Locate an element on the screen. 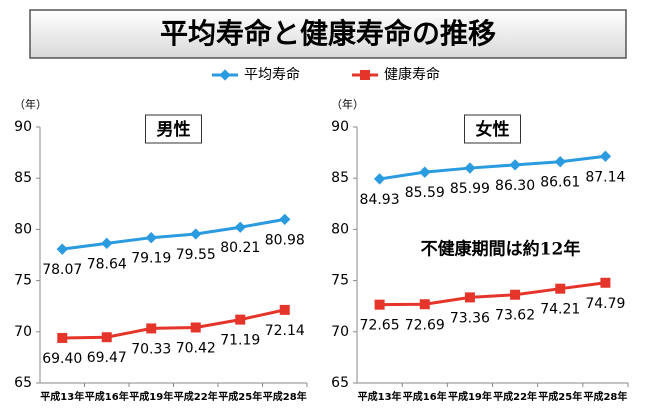  legend-label: 平均寿命 is located at coordinates (272, 74).